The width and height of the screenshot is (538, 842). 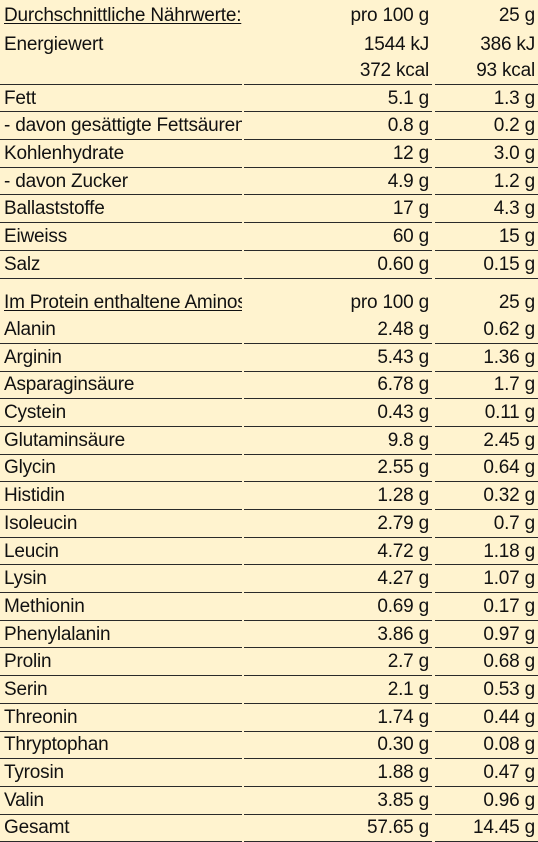 What do you see at coordinates (121, 551) in the screenshot?
I see `amino-label: Leucin` at bounding box center [121, 551].